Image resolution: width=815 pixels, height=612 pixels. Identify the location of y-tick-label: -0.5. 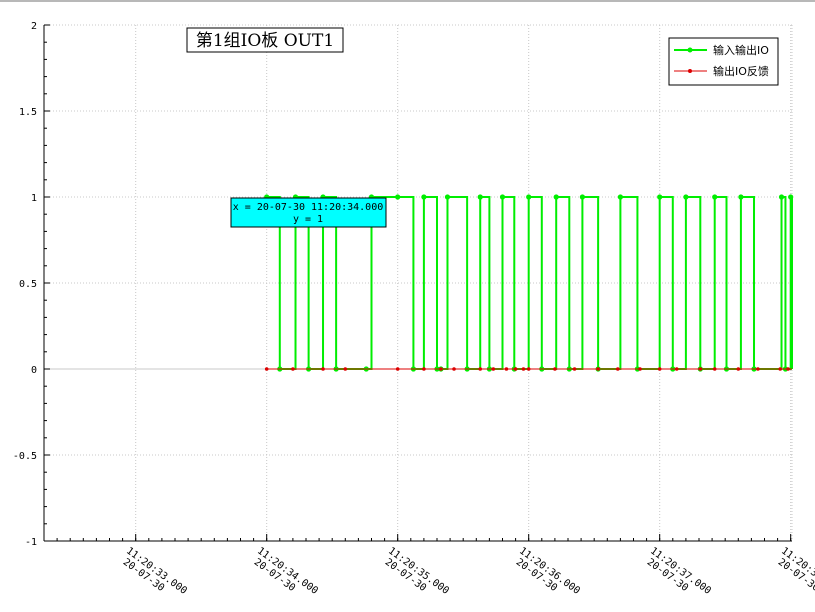
(25, 456).